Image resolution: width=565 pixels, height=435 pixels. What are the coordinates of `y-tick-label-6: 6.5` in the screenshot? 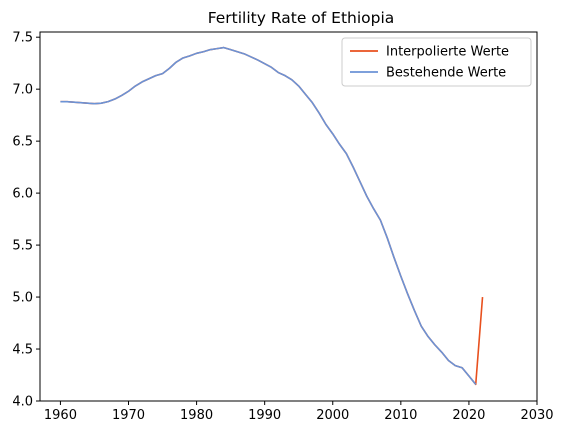 It's located at (22, 142).